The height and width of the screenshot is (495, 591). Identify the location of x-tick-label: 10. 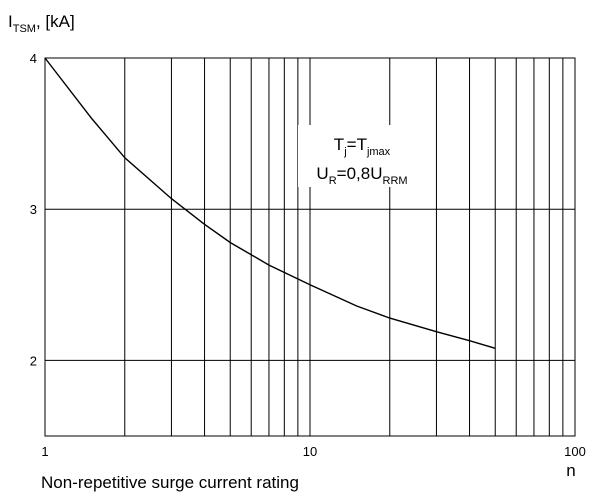
(310, 451).